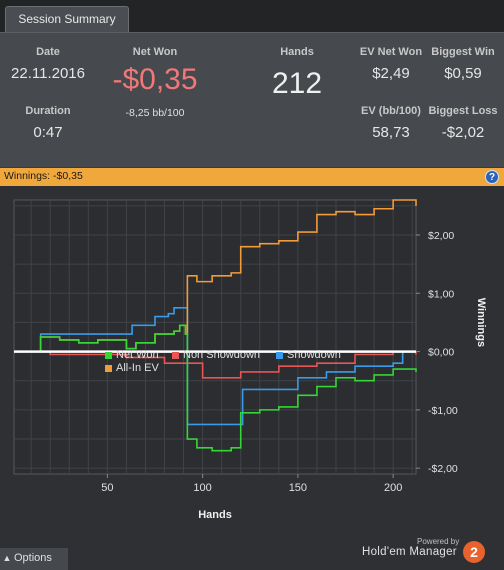 The image size is (504, 570). I want to click on biggest-loss-label: Biggest Loss, so click(463, 111).